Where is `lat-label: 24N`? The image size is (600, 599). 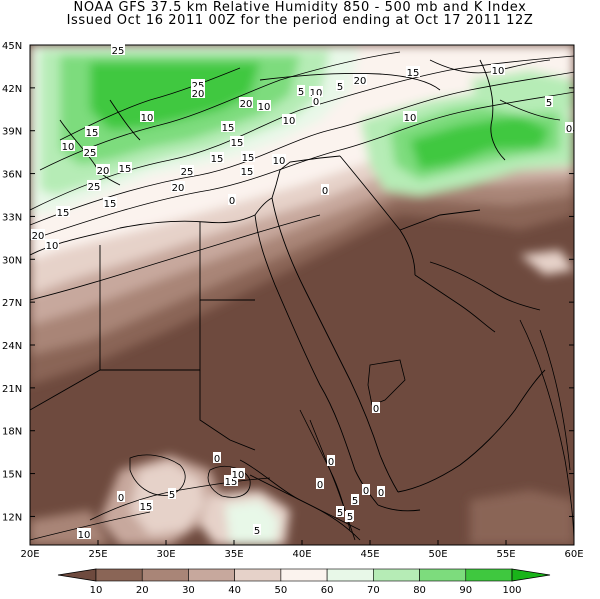
lat-label: 24N is located at coordinates (12, 346).